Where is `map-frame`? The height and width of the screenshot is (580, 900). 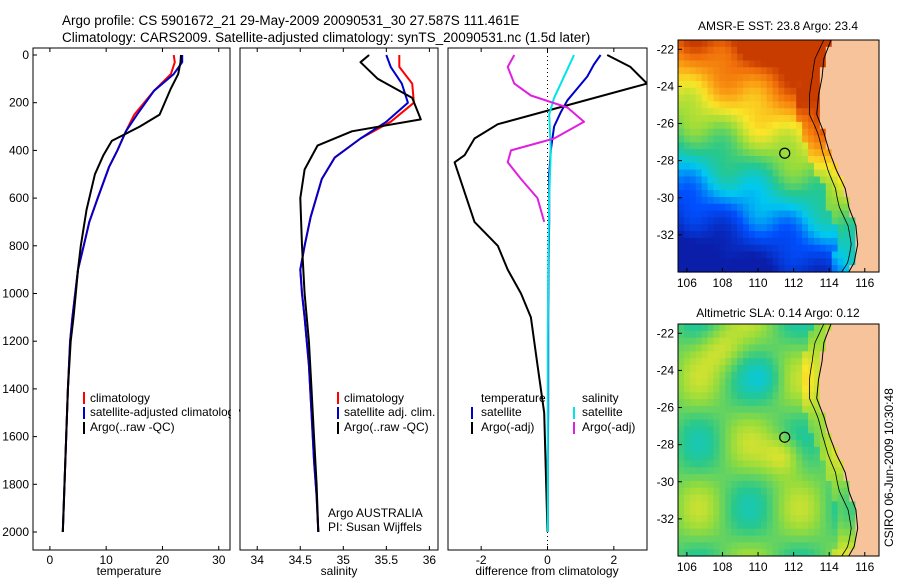
map-frame is located at coordinates (778, 440).